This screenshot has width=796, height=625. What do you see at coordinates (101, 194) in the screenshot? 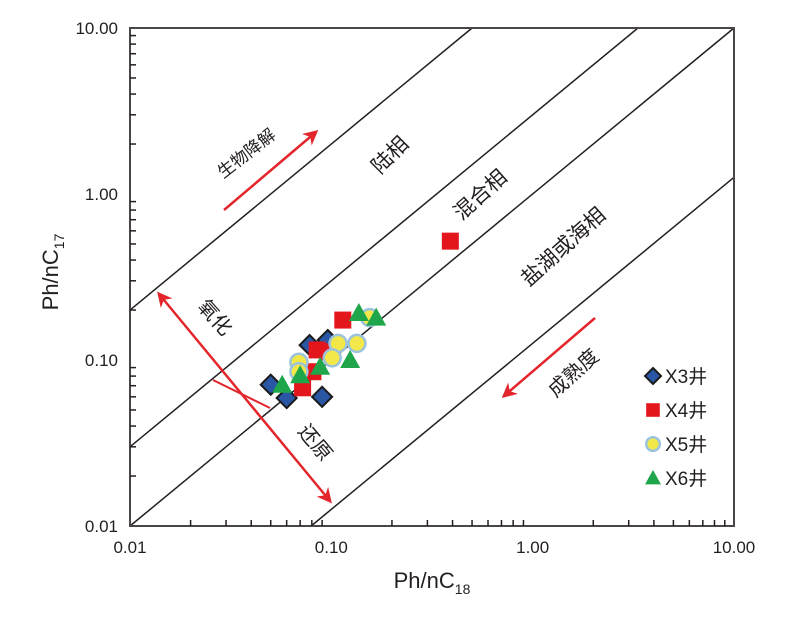
I see `y-tick-label: 1.00` at bounding box center [101, 194].